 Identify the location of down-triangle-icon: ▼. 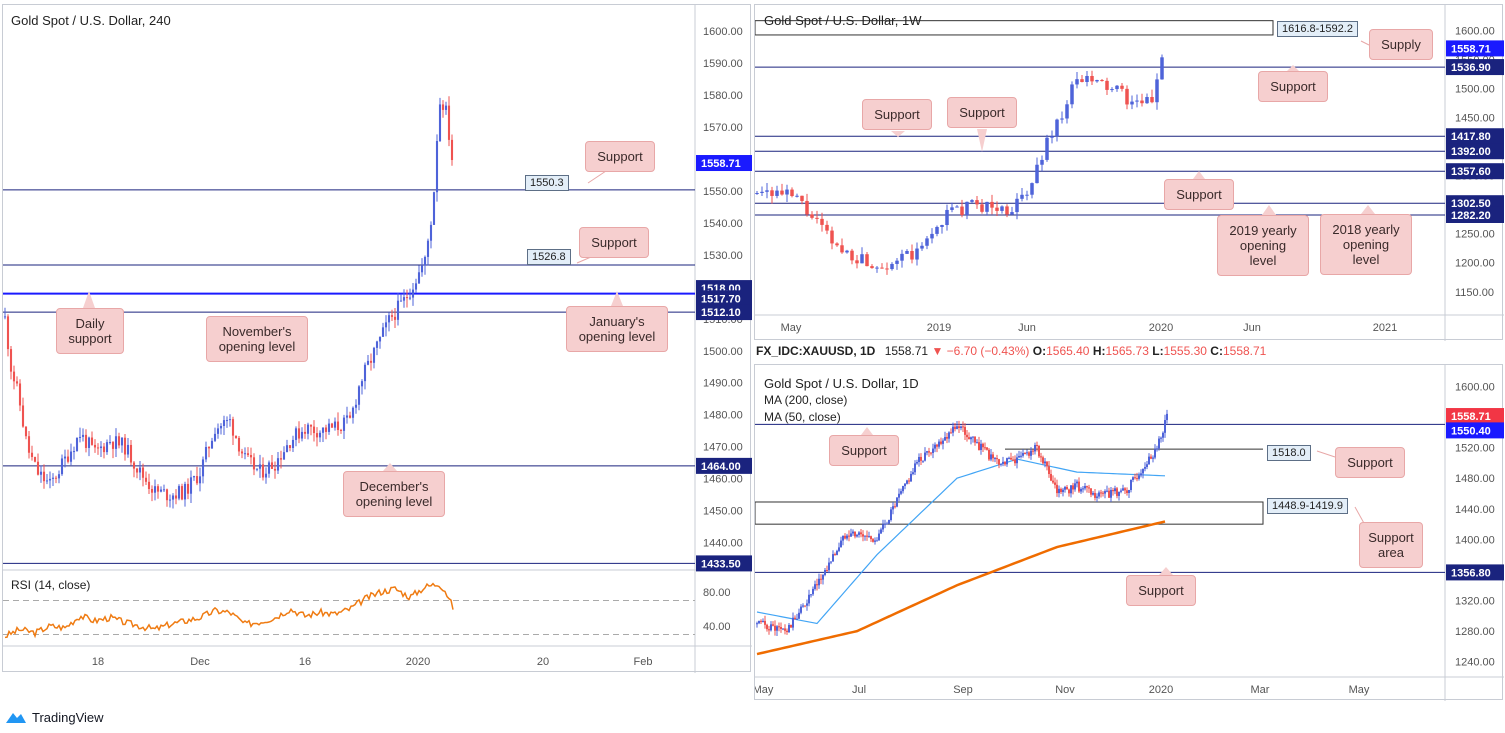
(937, 351).